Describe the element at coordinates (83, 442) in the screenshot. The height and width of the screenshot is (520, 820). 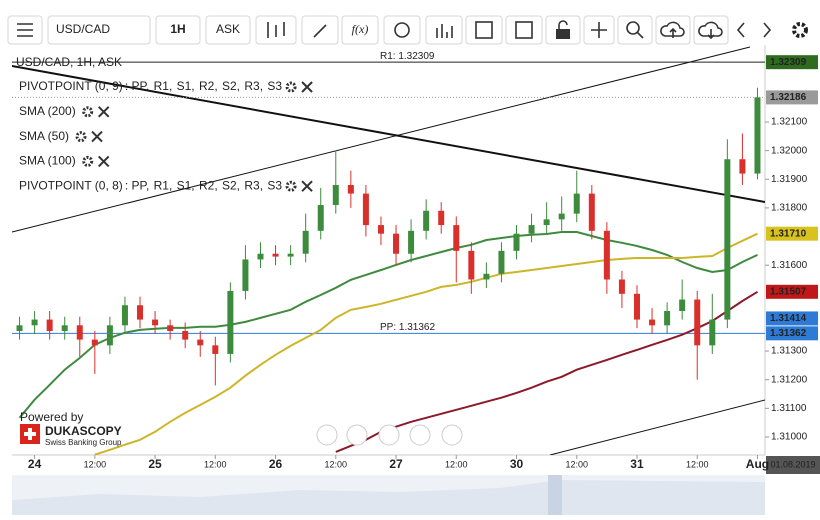
I see `brand-tagline: Swiss Banking Group` at that location.